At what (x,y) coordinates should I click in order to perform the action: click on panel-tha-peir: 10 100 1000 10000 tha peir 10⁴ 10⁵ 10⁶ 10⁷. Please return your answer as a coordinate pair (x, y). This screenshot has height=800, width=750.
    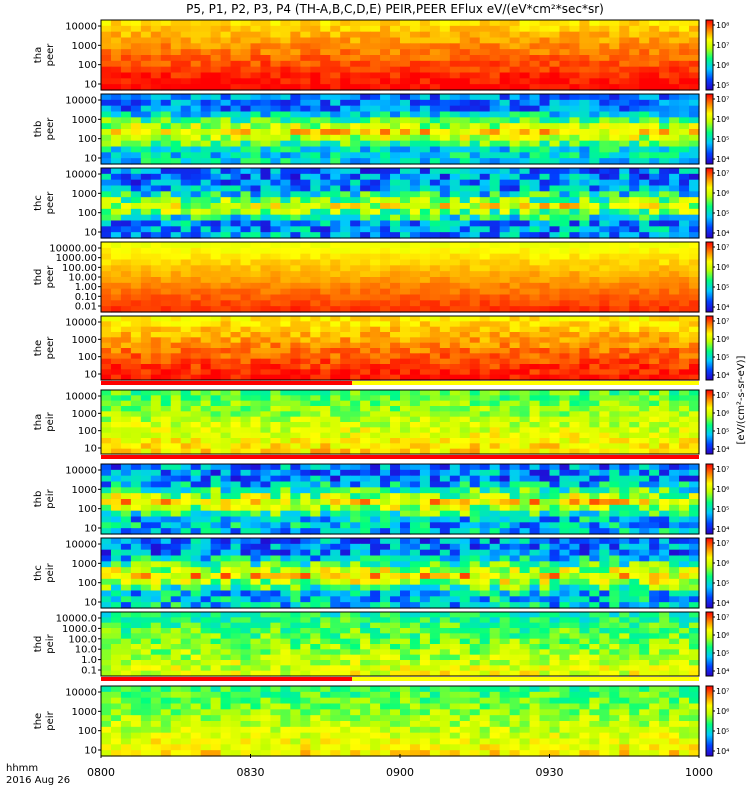
    Looking at the image, I should click on (381, 424).